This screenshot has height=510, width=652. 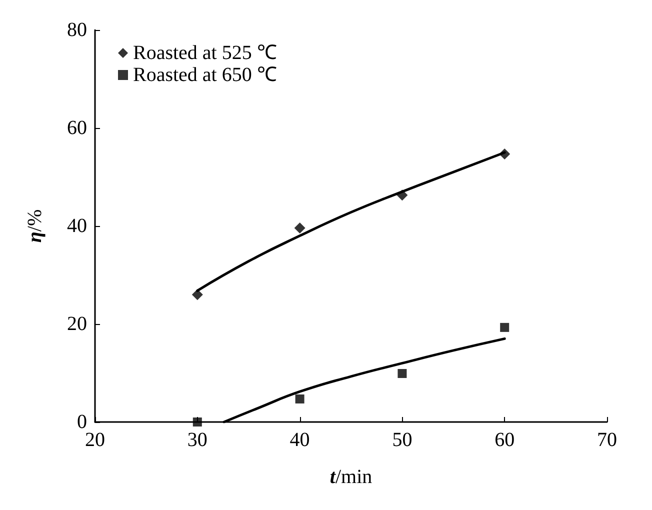 I want to click on x-tick-label: 70, so click(x=607, y=440).